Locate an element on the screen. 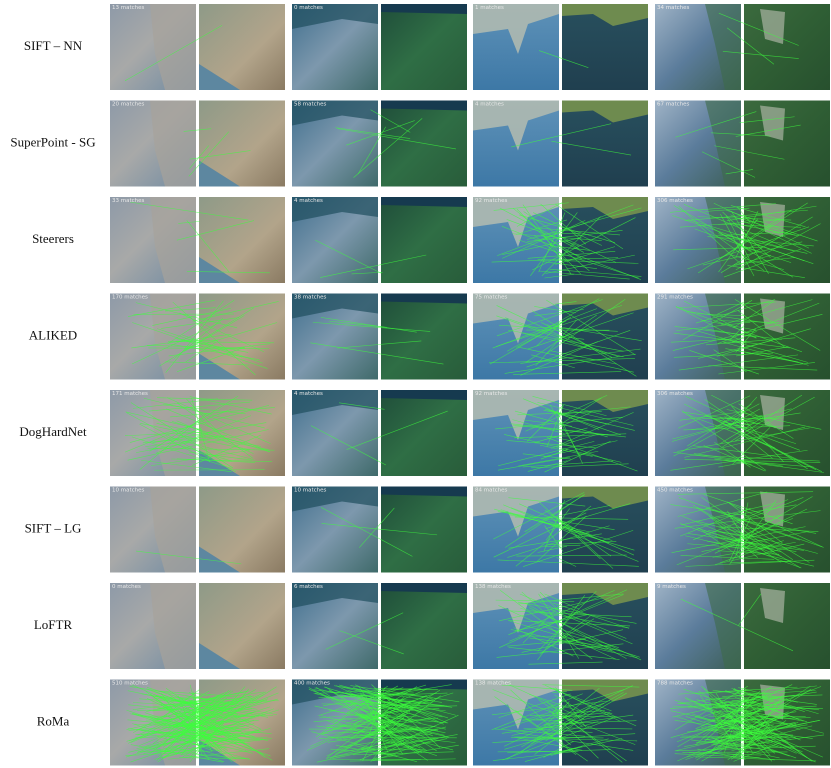  match-count: 0 matches is located at coordinates (308, 8).